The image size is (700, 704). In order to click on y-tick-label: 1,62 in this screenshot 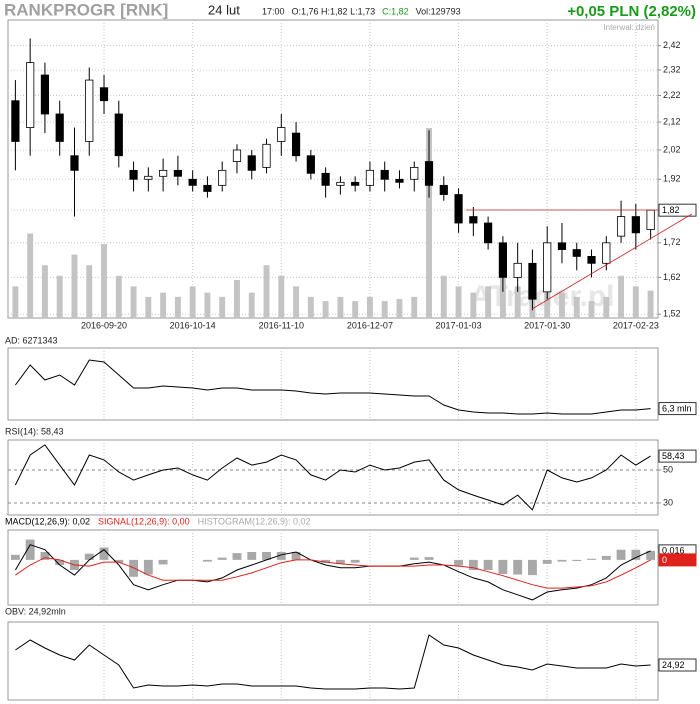, I will do `click(672, 277)`.